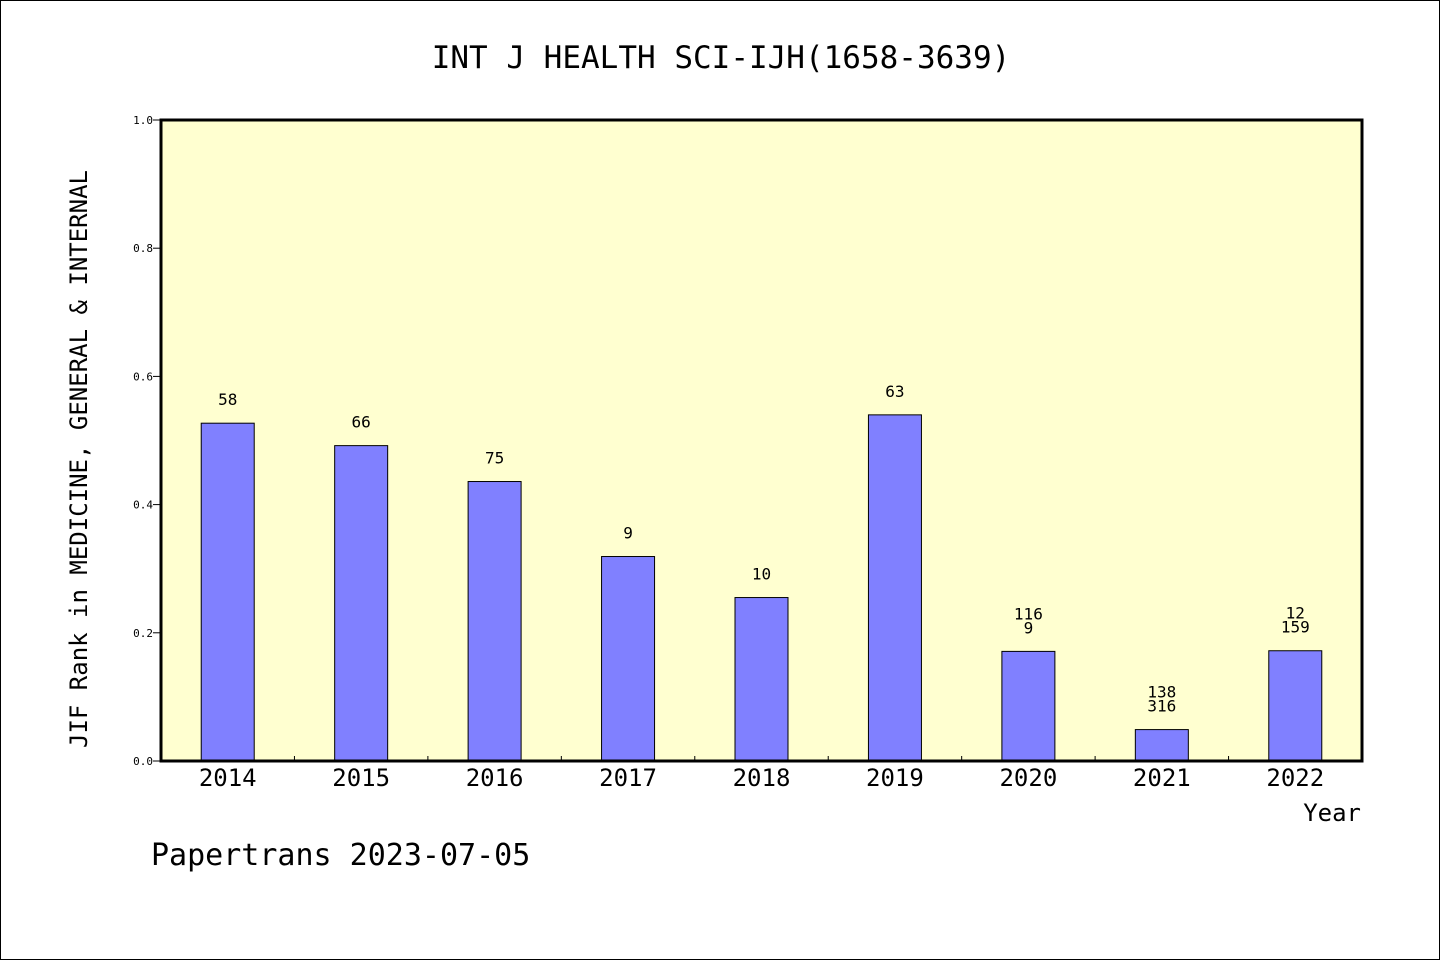  What do you see at coordinates (227, 399) in the screenshot?
I see `data-label: 58` at bounding box center [227, 399].